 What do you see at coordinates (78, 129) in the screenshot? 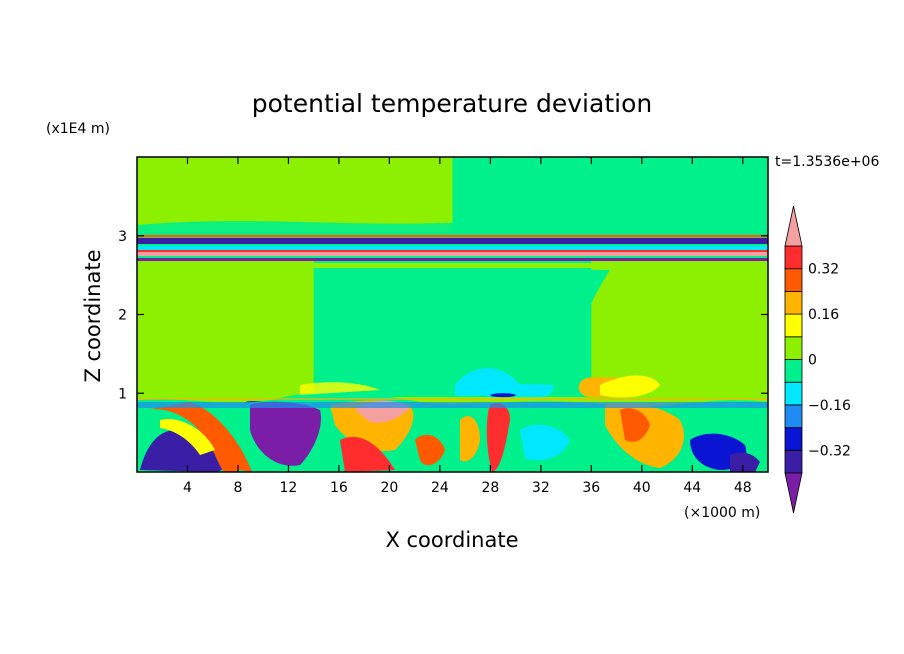
I see `y-unit-label: (x1E4 m)` at bounding box center [78, 129].